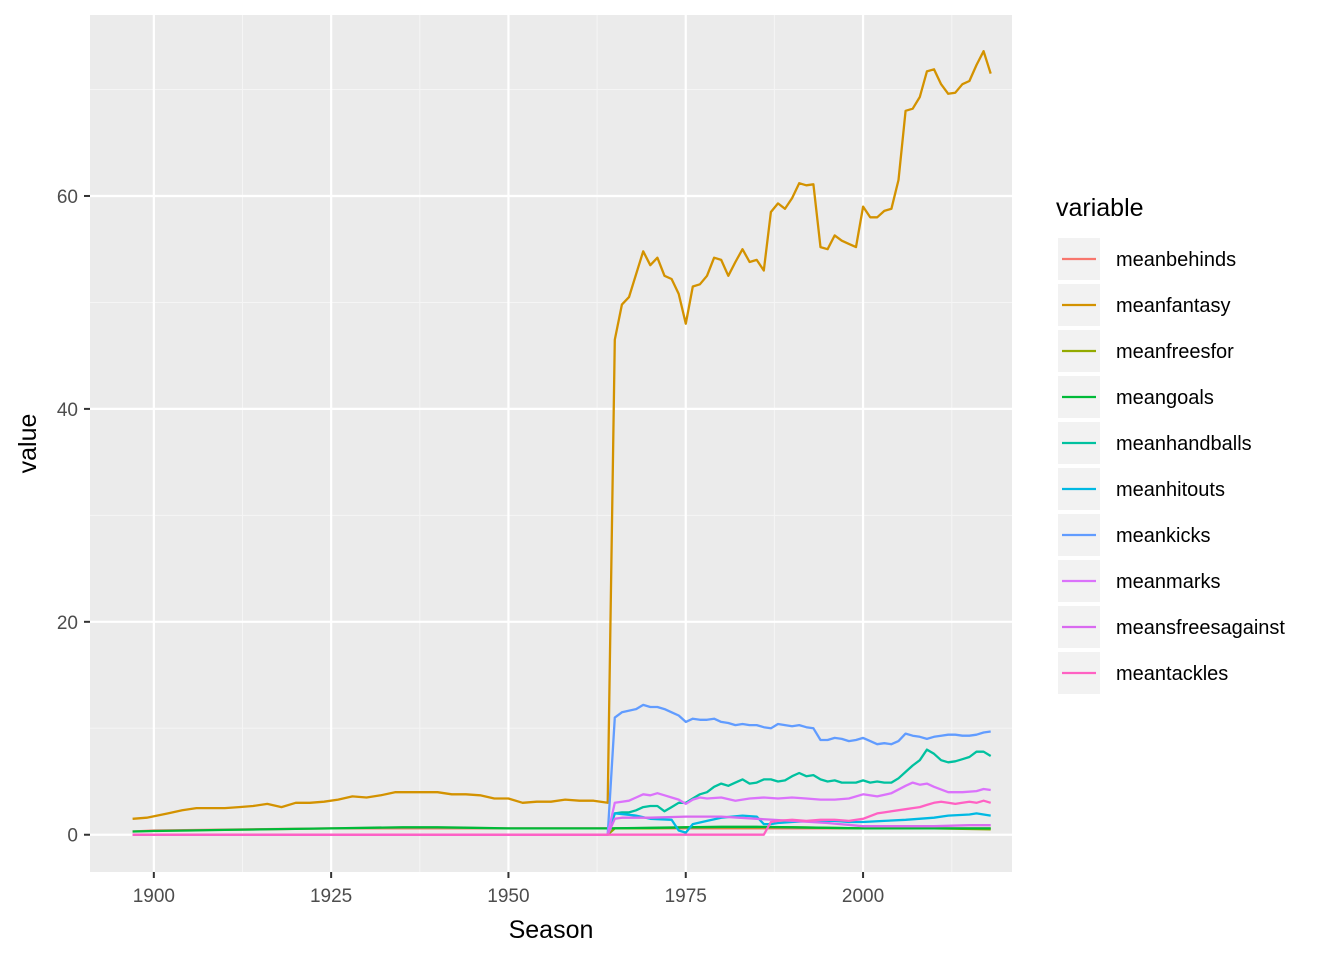 Image resolution: width=1344 pixels, height=960 pixels. What do you see at coordinates (67, 410) in the screenshot?
I see `y-tick-label: 40` at bounding box center [67, 410].